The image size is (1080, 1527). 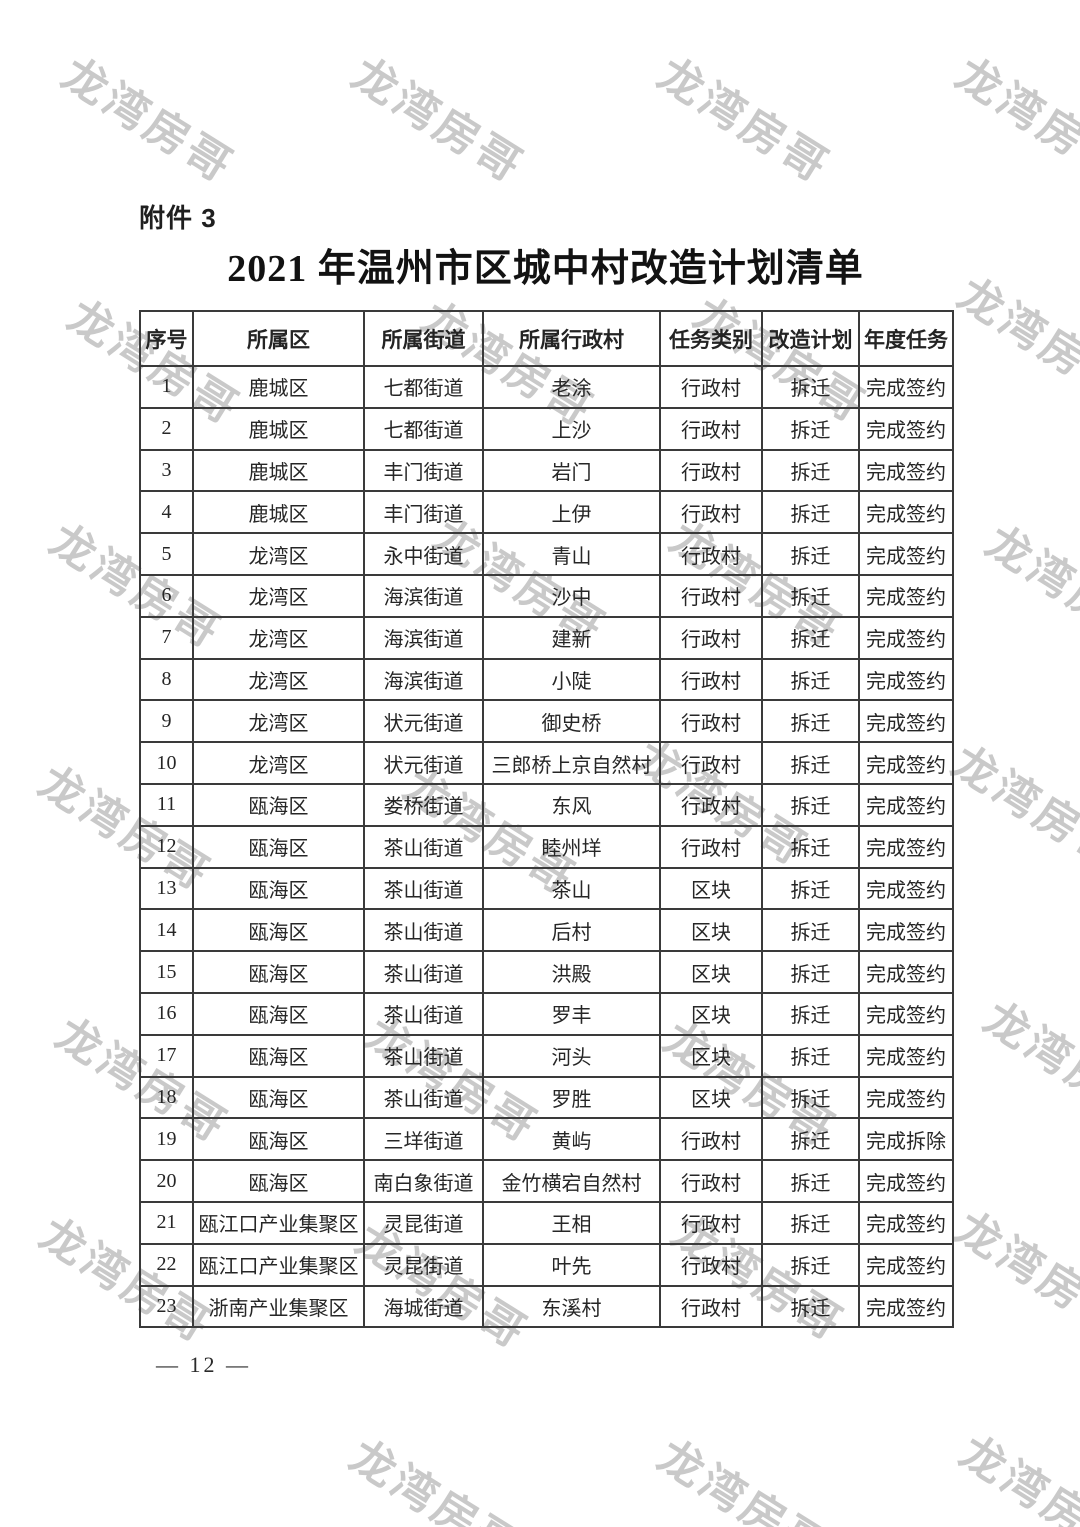 I want to click on row-index-cell: 11, so click(x=166, y=804).